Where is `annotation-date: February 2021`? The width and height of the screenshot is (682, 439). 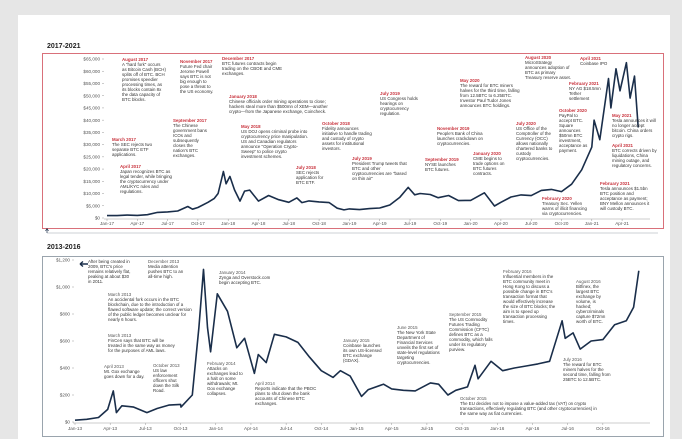
annotation-date: February 2021 is located at coordinates (584, 83).